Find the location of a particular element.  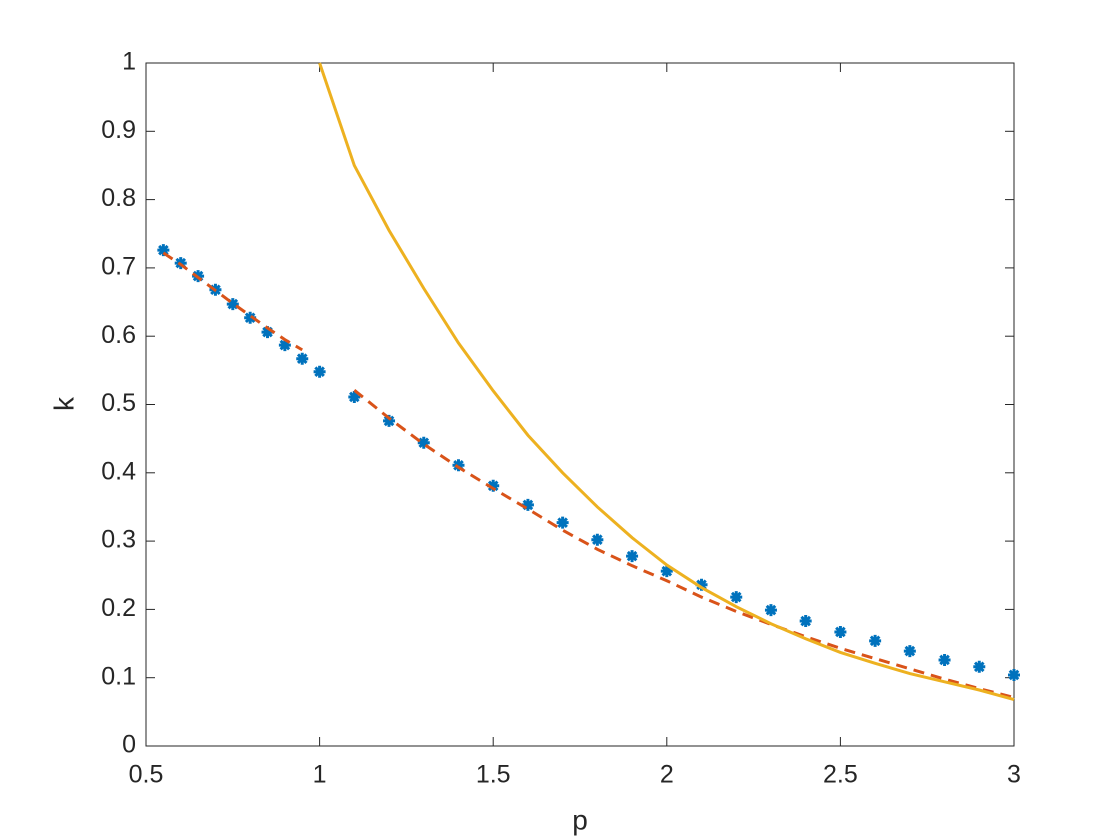

y-tick-label: 0.2 is located at coordinates (118, 608).